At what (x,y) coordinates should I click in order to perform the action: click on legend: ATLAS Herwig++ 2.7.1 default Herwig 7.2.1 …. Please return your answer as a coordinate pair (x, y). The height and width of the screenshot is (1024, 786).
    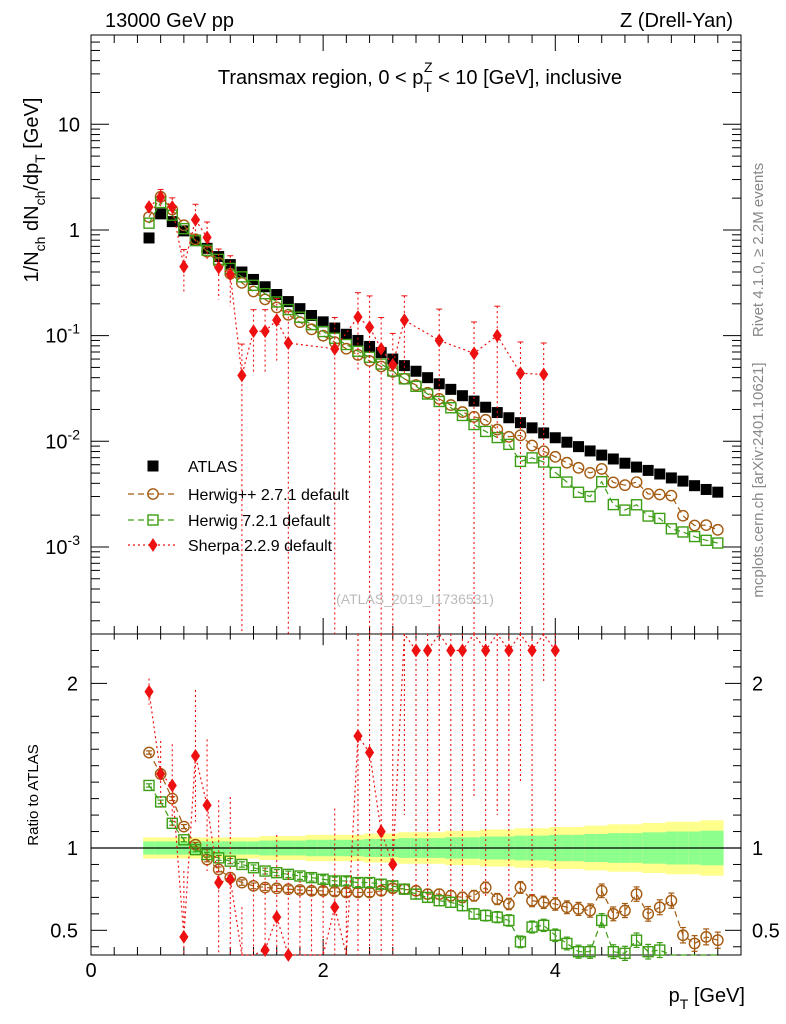
    Looking at the image, I should click on (239, 507).